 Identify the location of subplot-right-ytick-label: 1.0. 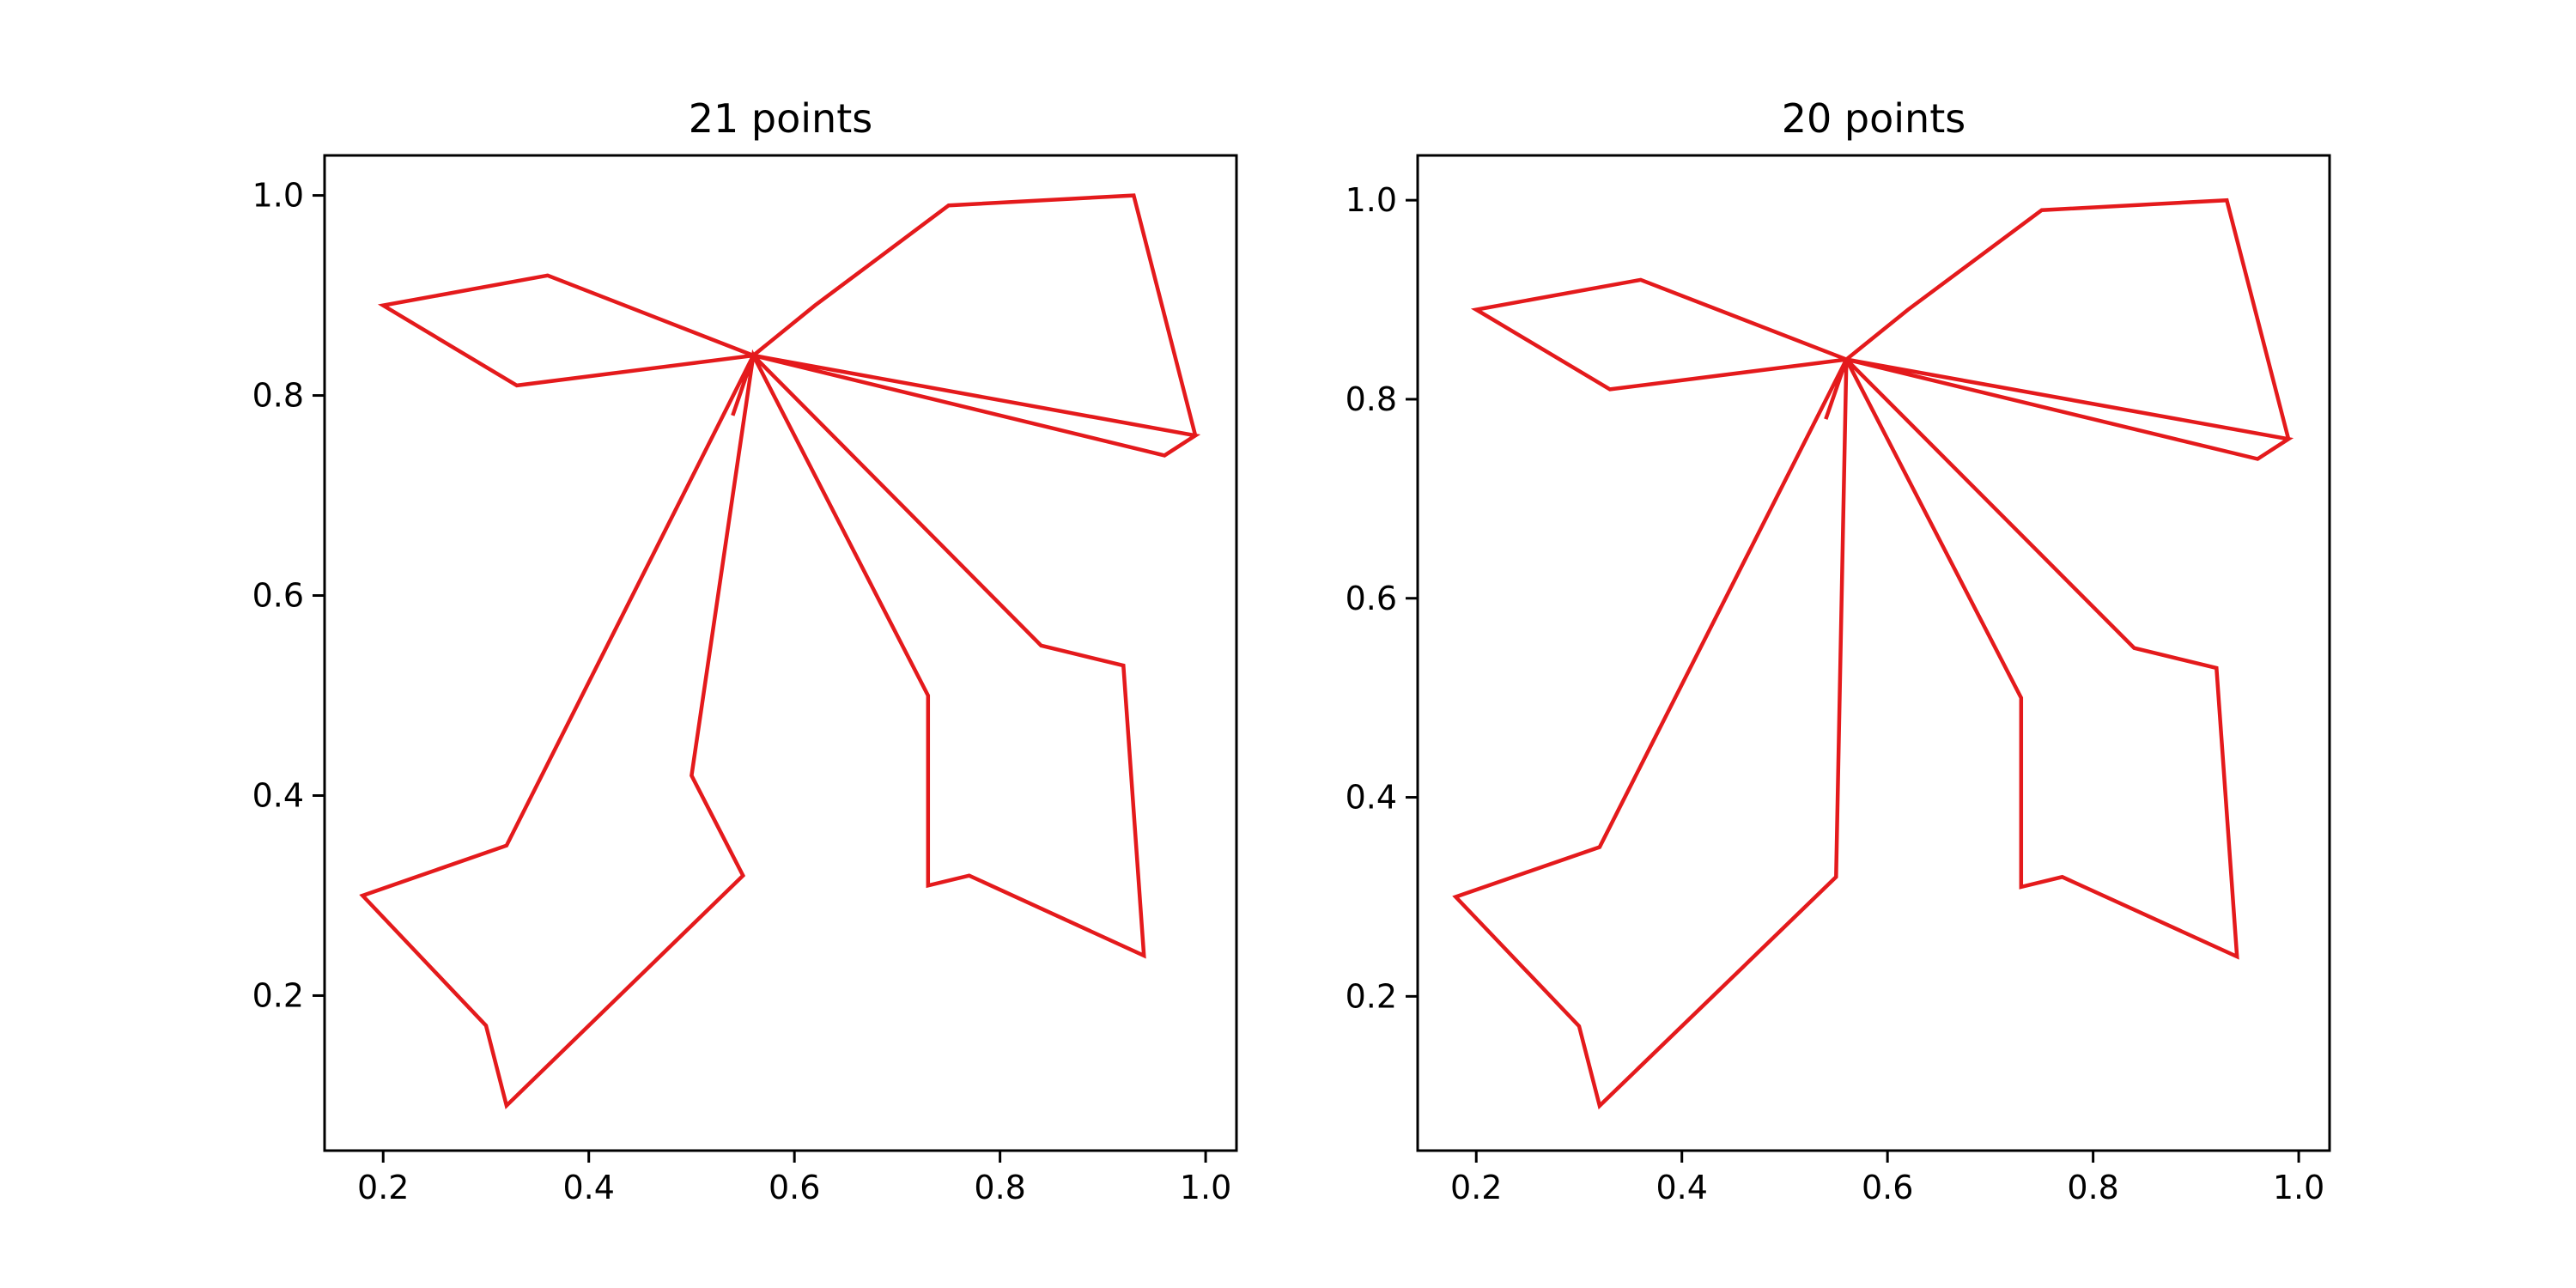
(1371, 200).